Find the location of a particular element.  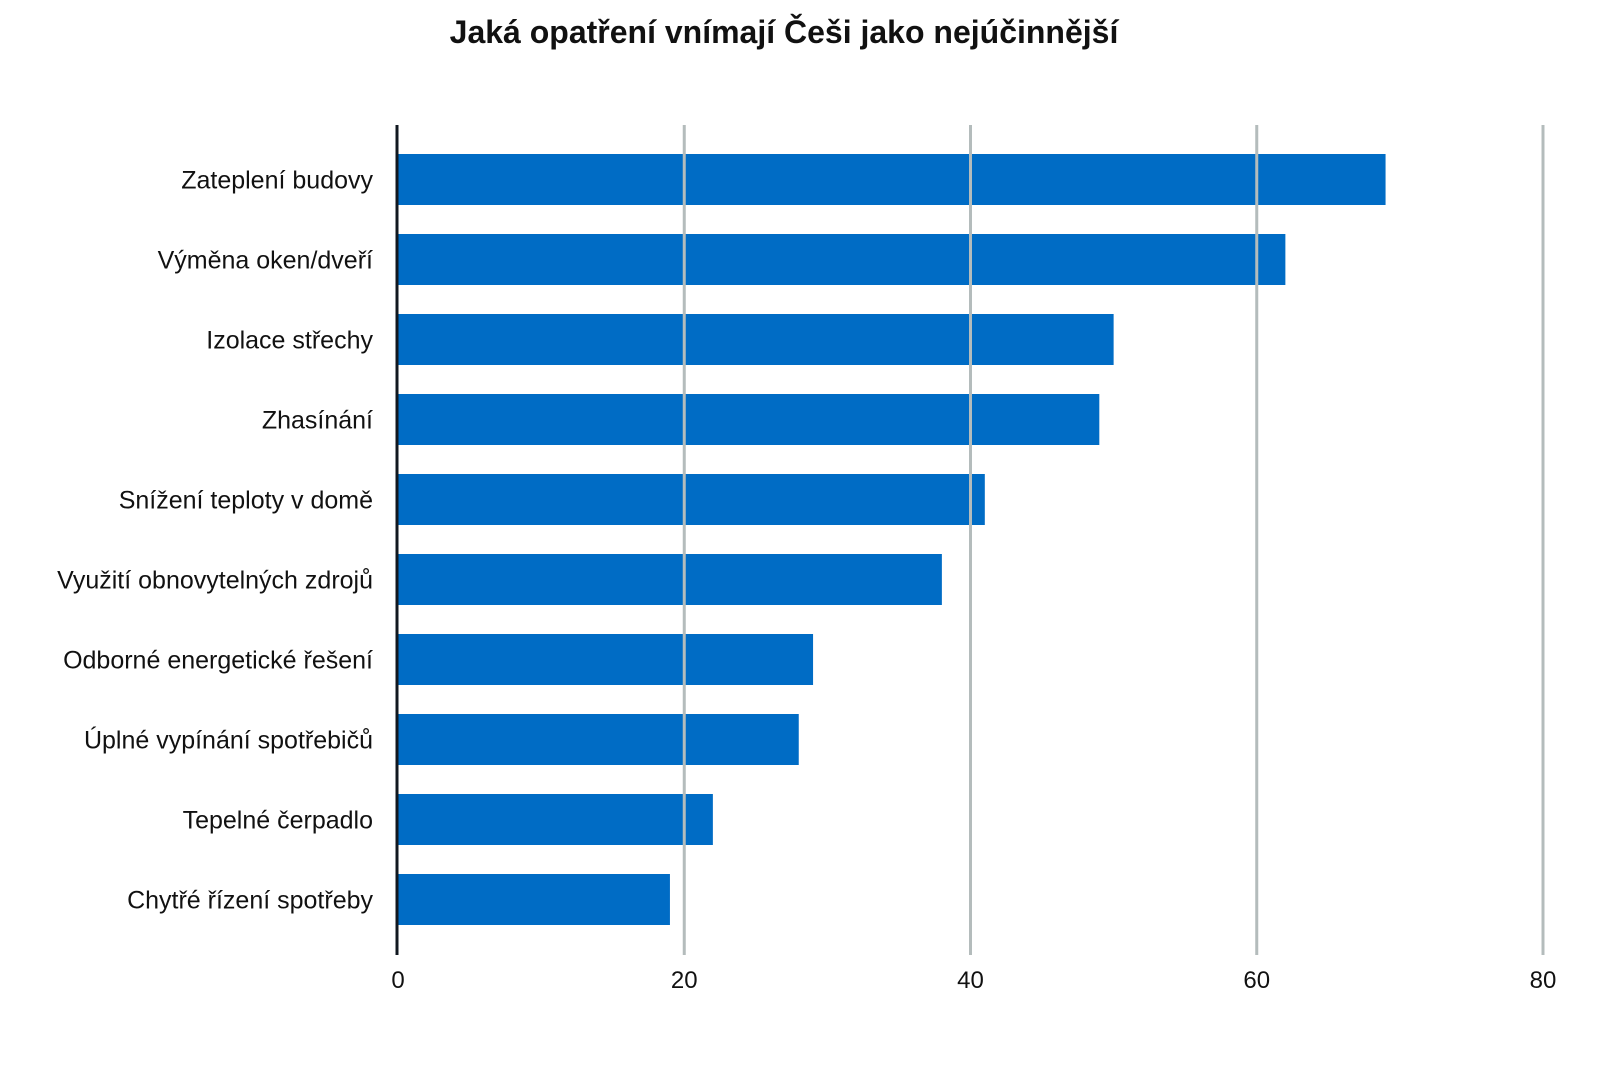

x-tick-label: 40 is located at coordinates (970, 980).